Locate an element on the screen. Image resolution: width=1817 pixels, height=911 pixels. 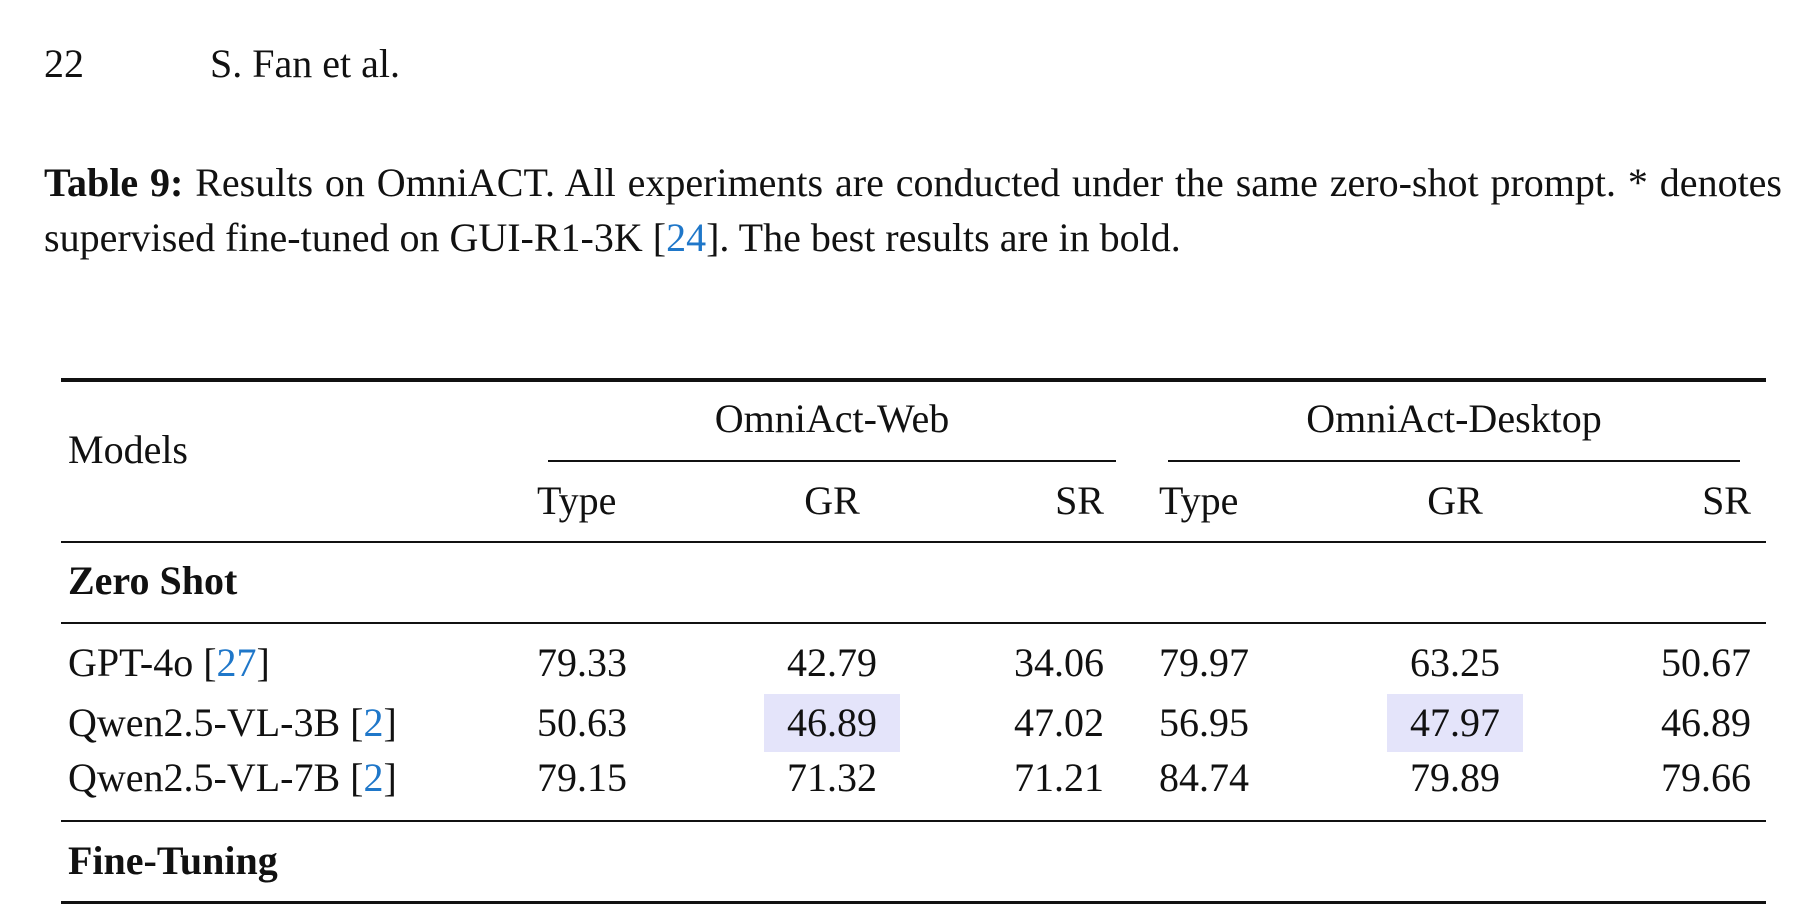
section-title: Zero Shot is located at coordinates (153, 580).